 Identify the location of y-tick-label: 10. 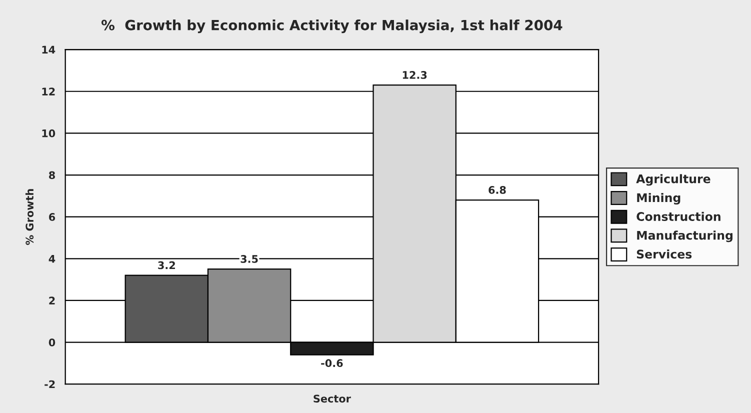
(49, 133).